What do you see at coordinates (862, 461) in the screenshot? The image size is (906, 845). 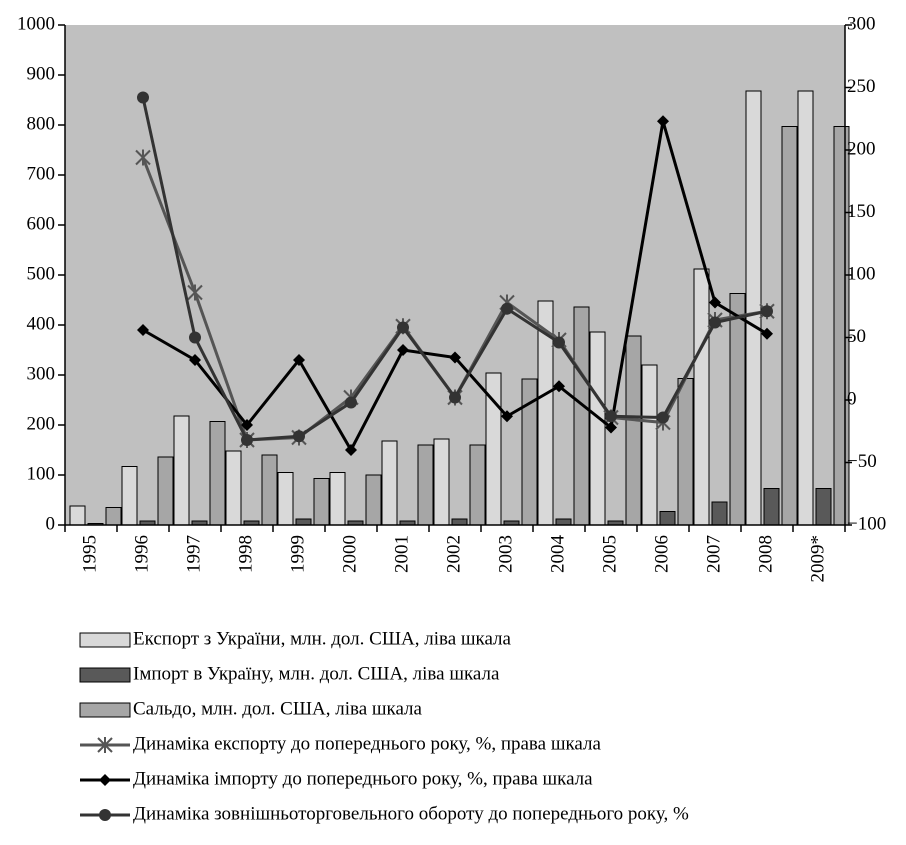 I see `y2-tick-label: −50` at bounding box center [862, 461].